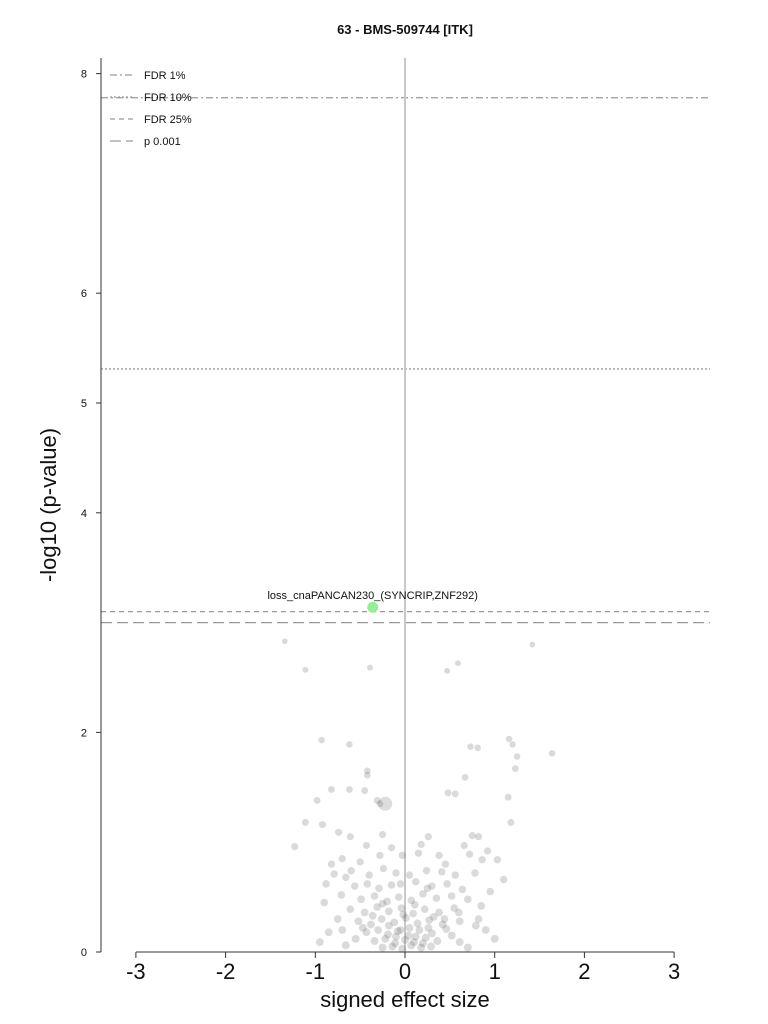 The image size is (768, 1024). I want to click on y-tick-label: 5, so click(84, 404).